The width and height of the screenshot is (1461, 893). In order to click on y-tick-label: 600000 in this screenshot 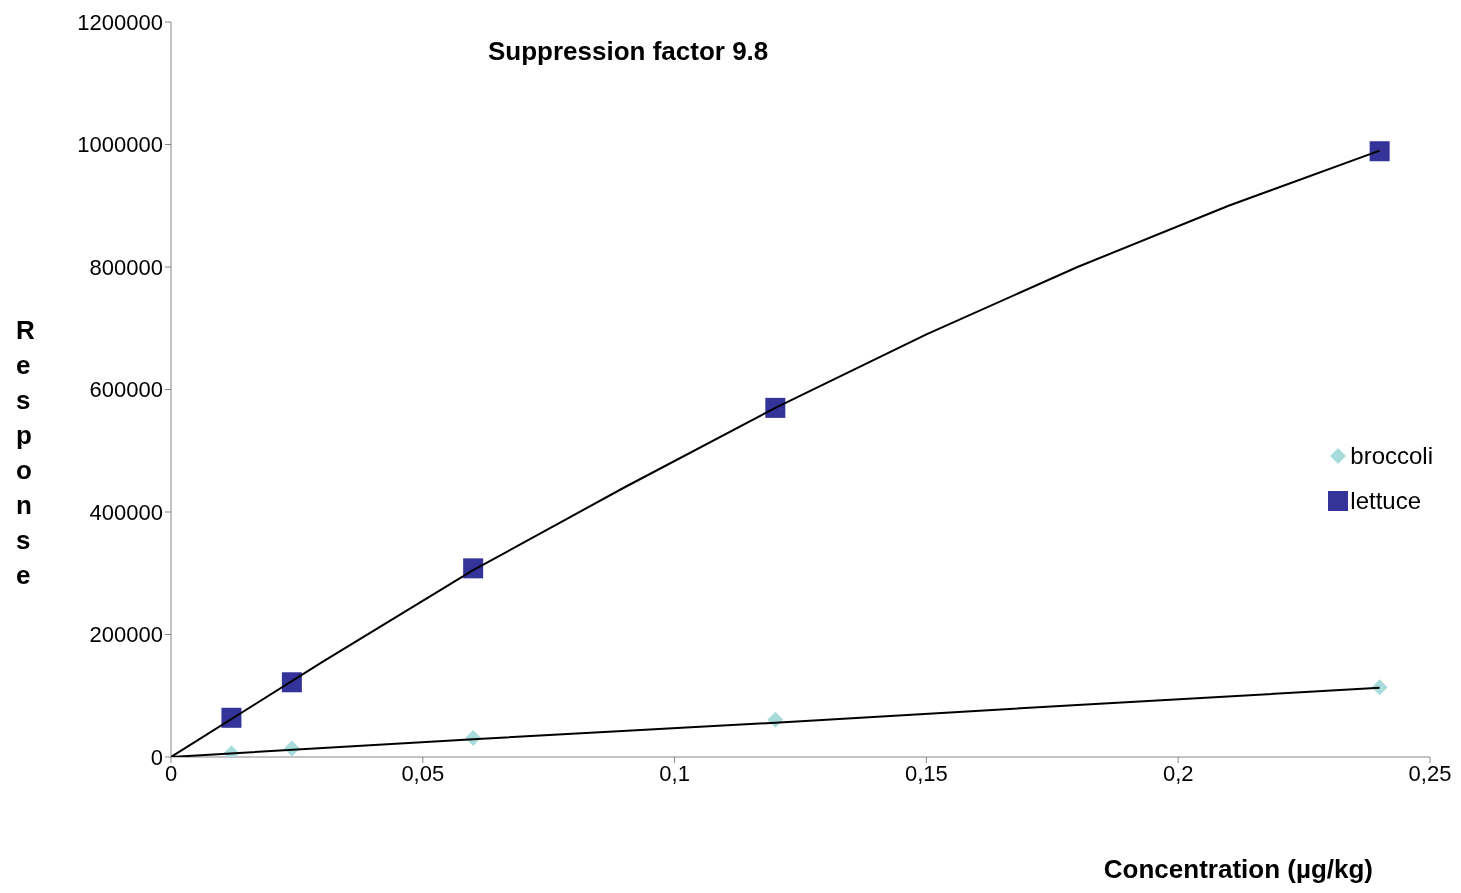, I will do `click(126, 390)`.